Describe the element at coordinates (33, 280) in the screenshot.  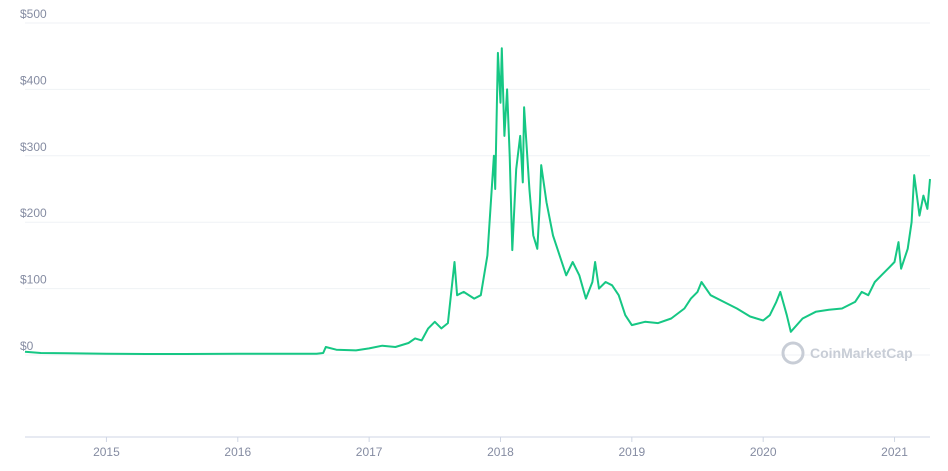
I see `y-tick-label: $100` at that location.